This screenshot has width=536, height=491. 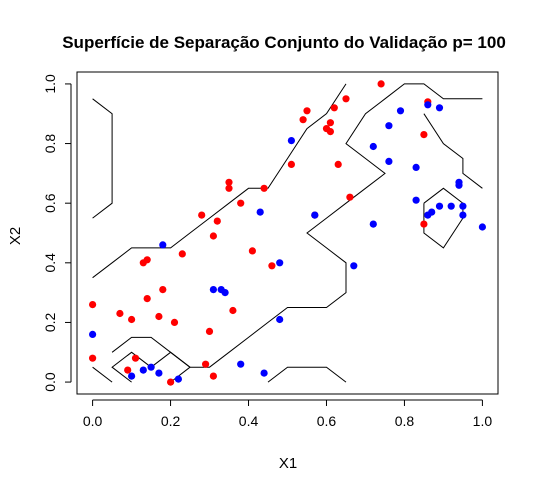 I want to click on x-tick-label-1: 0.0, so click(x=93, y=421).